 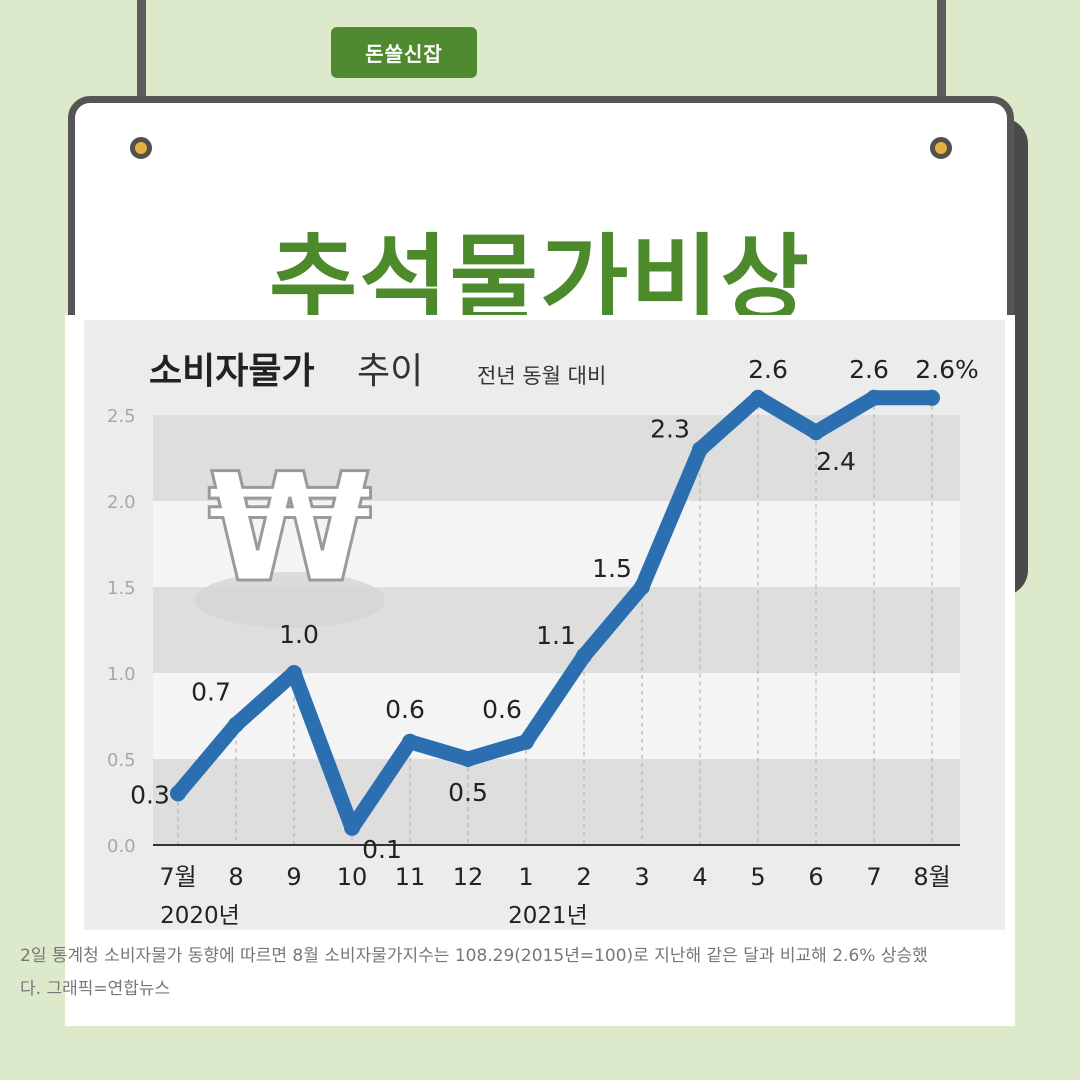 I want to click on data-label: 0.5, so click(x=468, y=792).